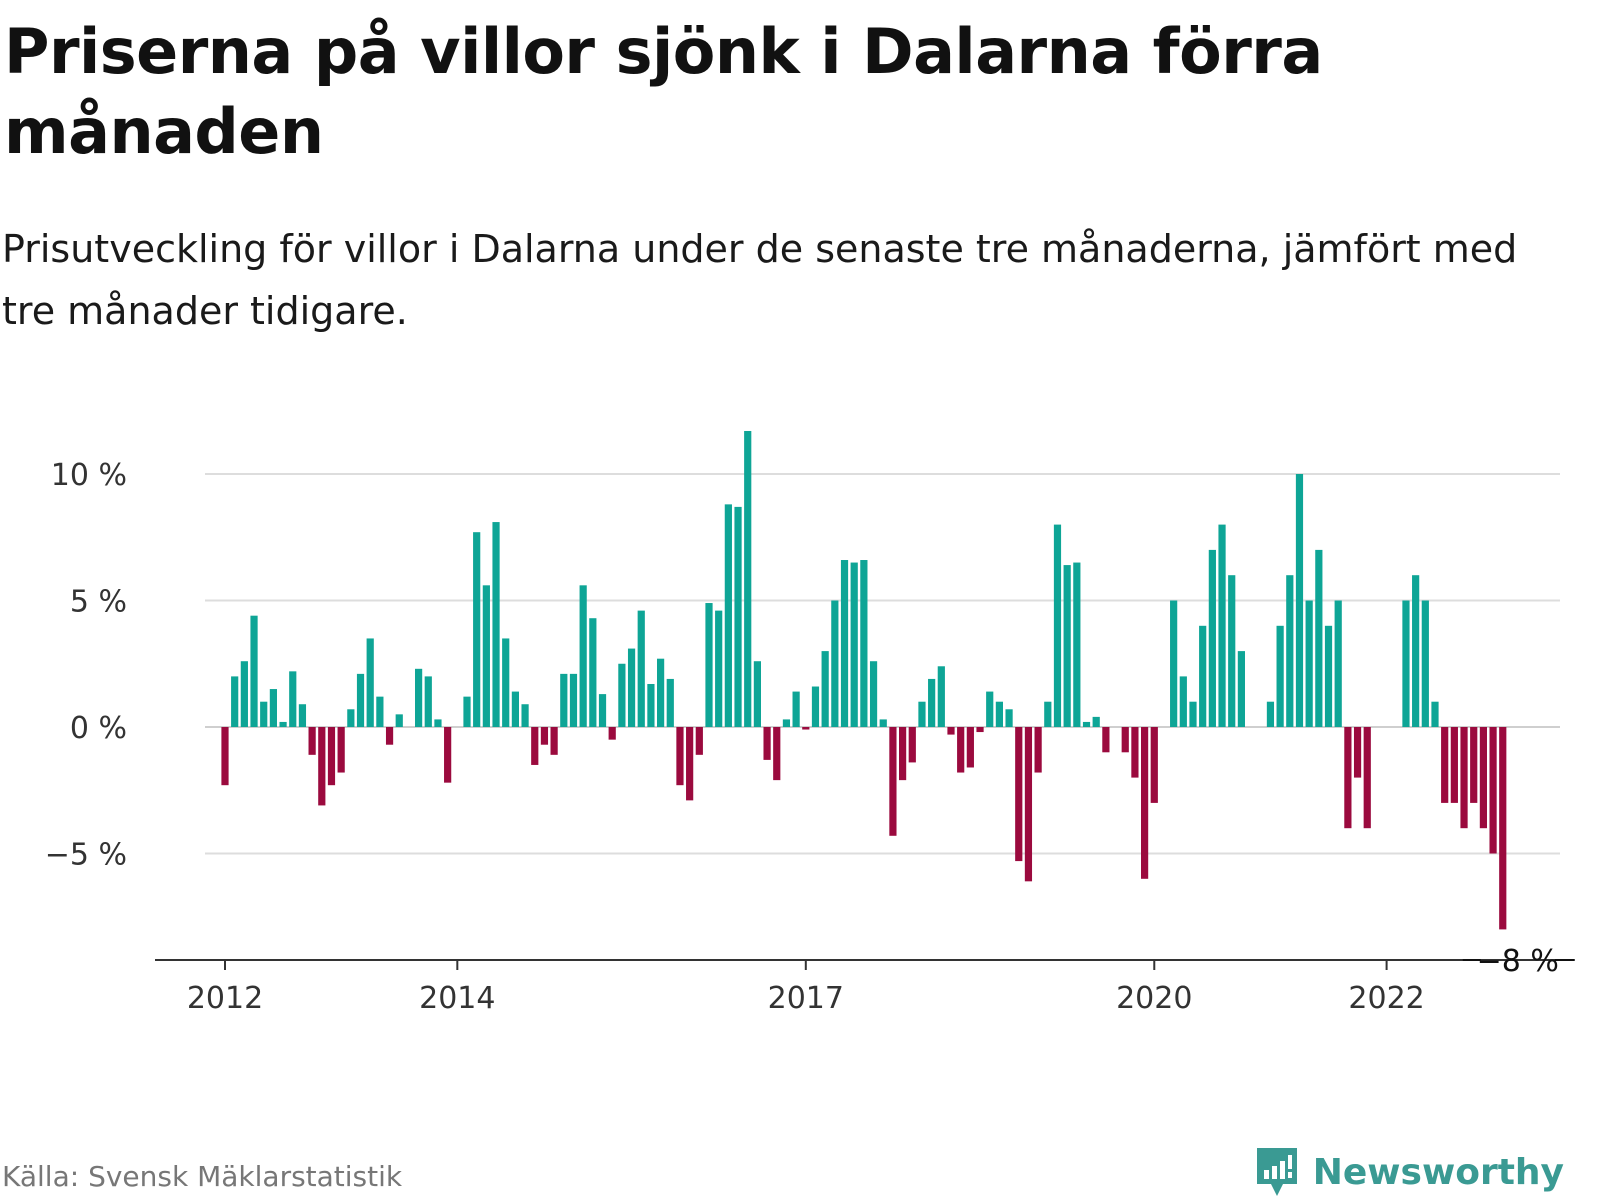 Image resolution: width=1600 pixels, height=1200 pixels. What do you see at coordinates (457, 998) in the screenshot?
I see `x-tick-label: 2014` at bounding box center [457, 998].